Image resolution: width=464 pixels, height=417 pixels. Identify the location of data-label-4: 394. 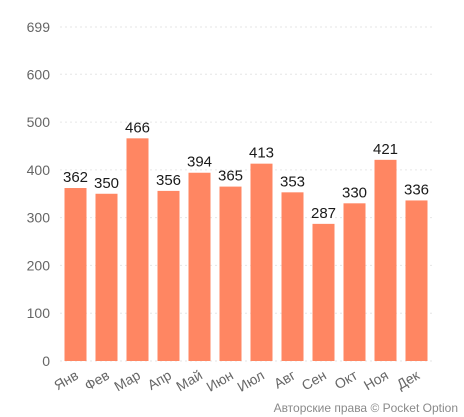
(199, 162).